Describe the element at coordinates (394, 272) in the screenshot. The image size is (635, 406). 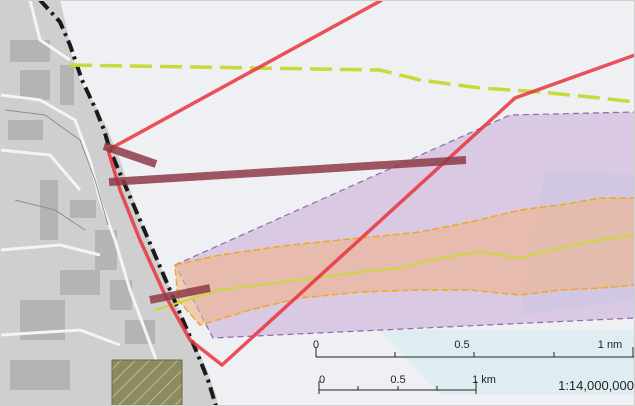
I see `corridor-centerline` at that location.